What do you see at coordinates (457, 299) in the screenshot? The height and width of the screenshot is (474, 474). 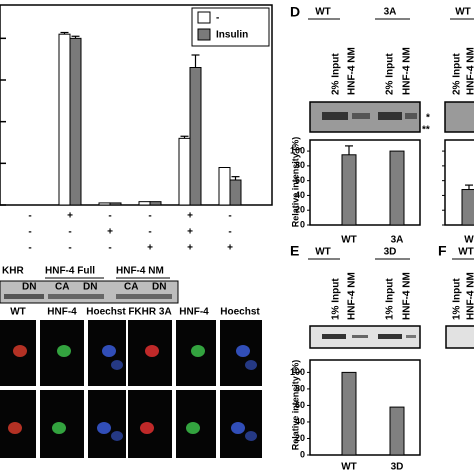 I see `lane-label: 1% Input` at bounding box center [457, 299].